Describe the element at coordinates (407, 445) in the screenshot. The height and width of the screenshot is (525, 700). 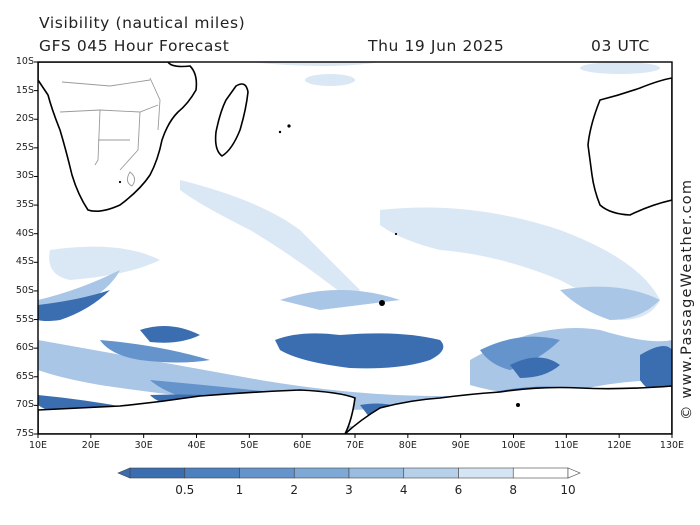
I see `longitude-label: 80E` at that location.